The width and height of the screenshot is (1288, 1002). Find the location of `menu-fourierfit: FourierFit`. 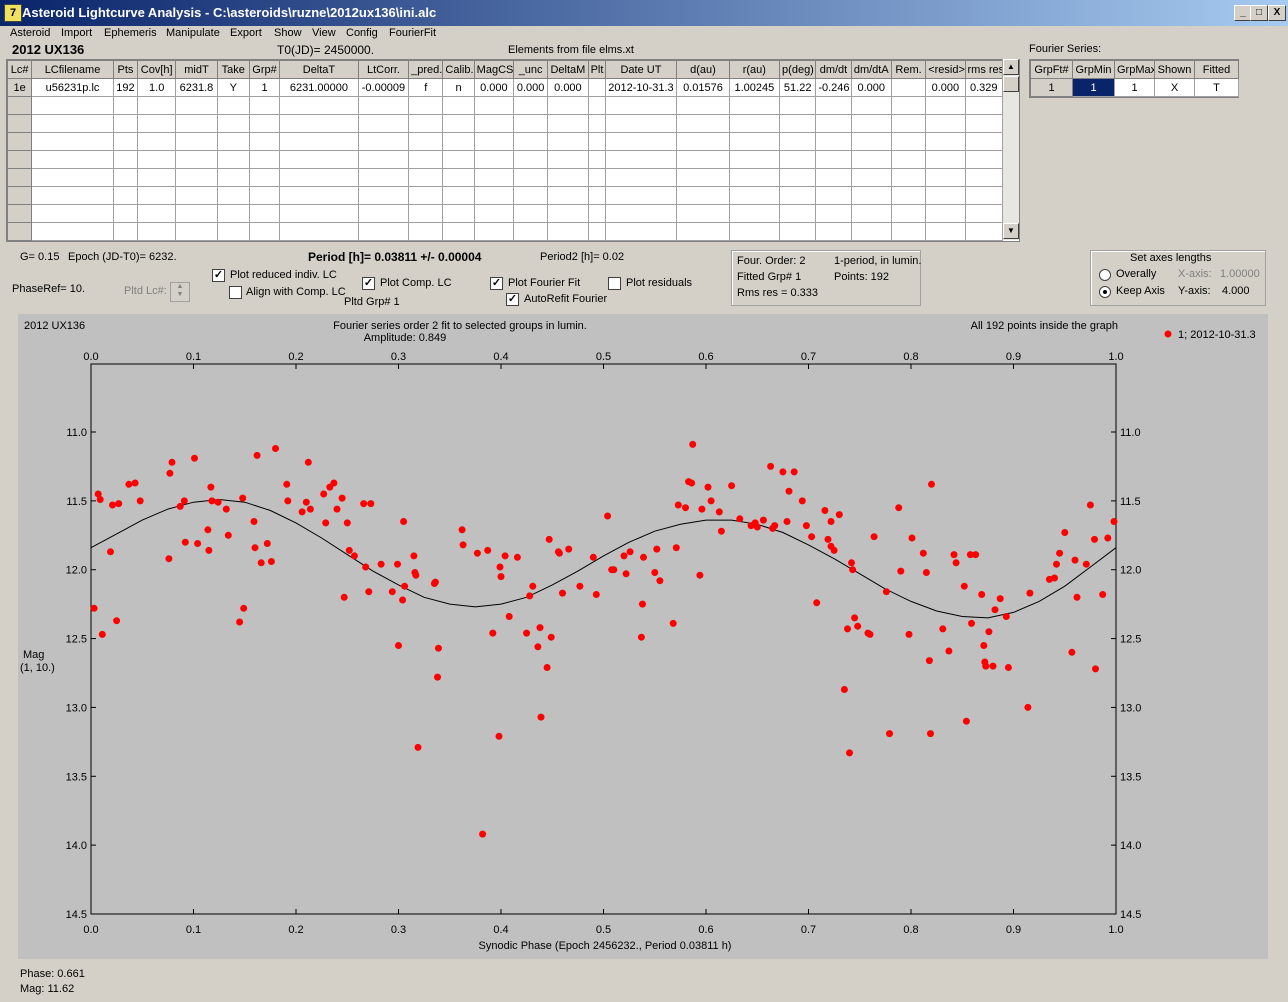

menu-fourierfit: FourierFit is located at coordinates (413, 33).